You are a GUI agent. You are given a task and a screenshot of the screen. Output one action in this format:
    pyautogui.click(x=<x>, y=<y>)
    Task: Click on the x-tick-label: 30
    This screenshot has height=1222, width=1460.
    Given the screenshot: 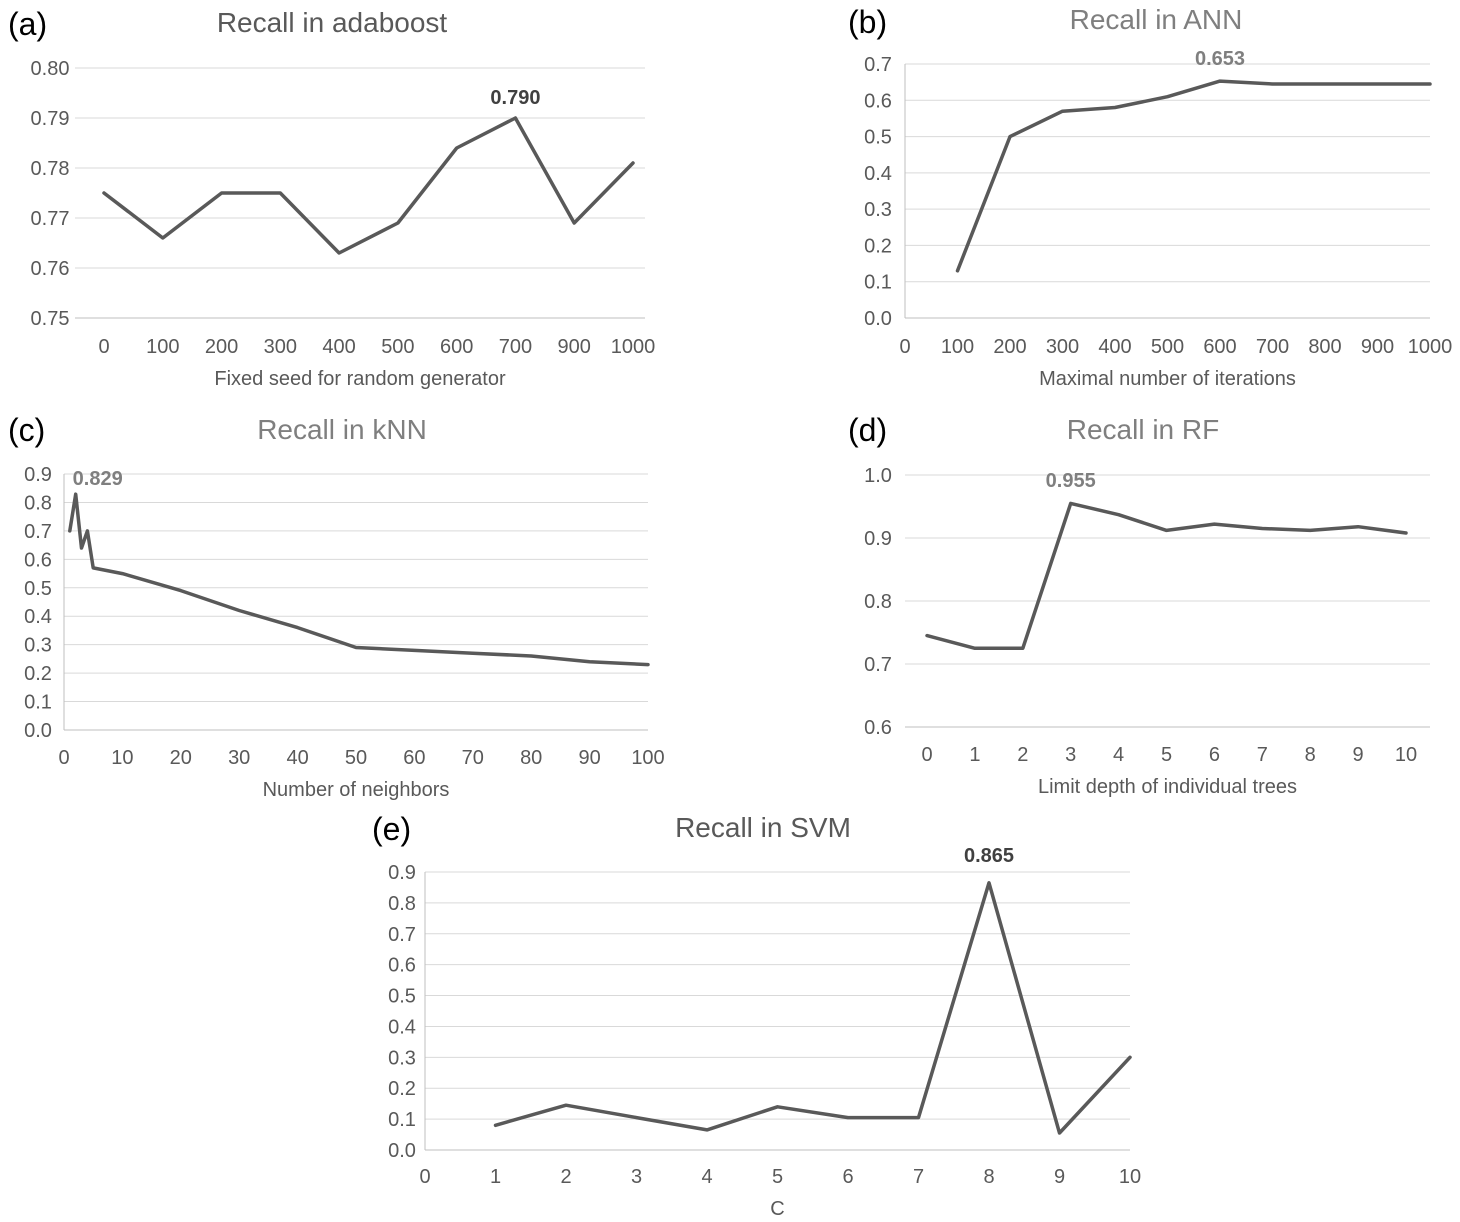 What is the action you would take?
    pyautogui.click(x=239, y=758)
    